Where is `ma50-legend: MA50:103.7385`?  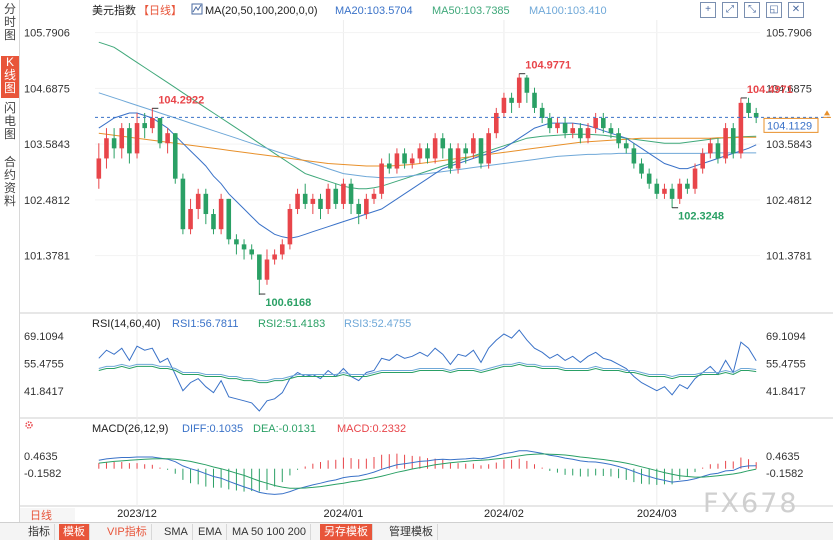
ma50-legend: MA50:103.7385 is located at coordinates (471, 11).